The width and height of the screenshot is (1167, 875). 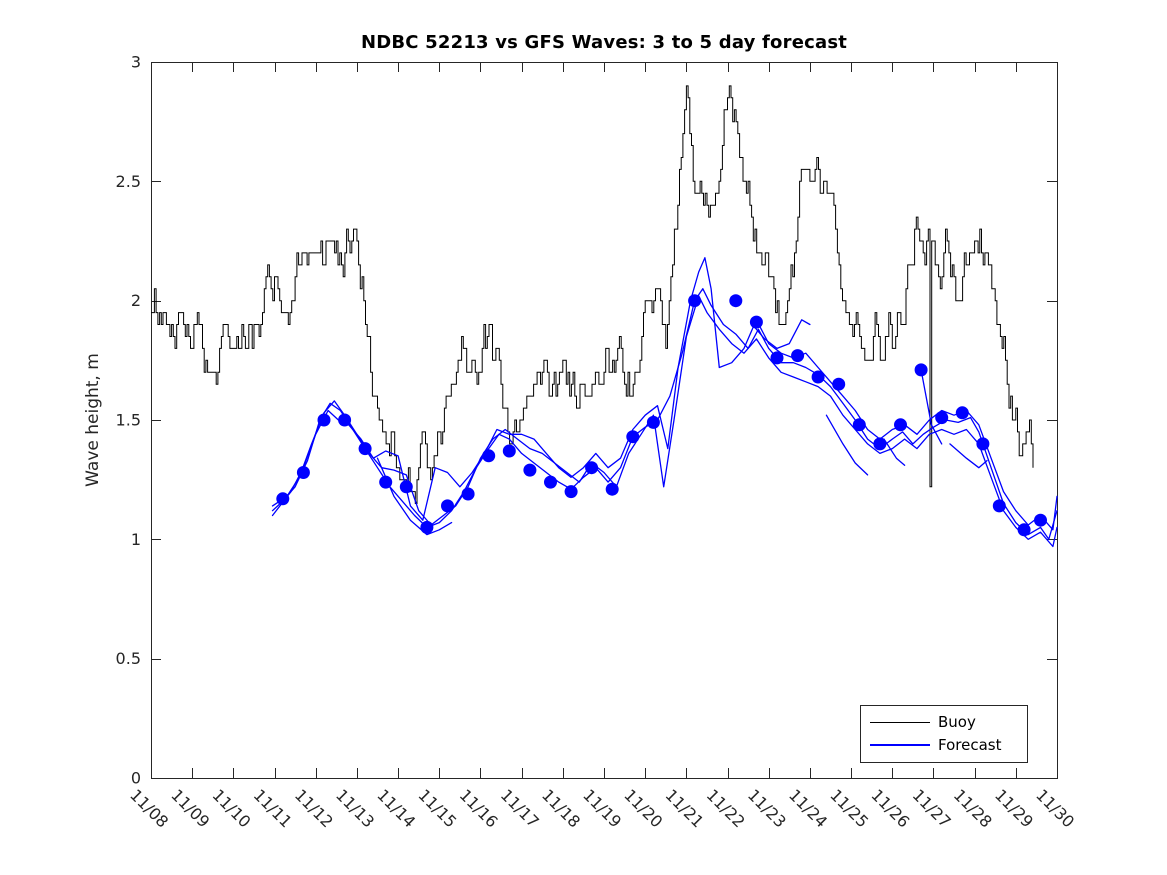 I want to click on buoy-line-sample-icon, so click(x=900, y=723).